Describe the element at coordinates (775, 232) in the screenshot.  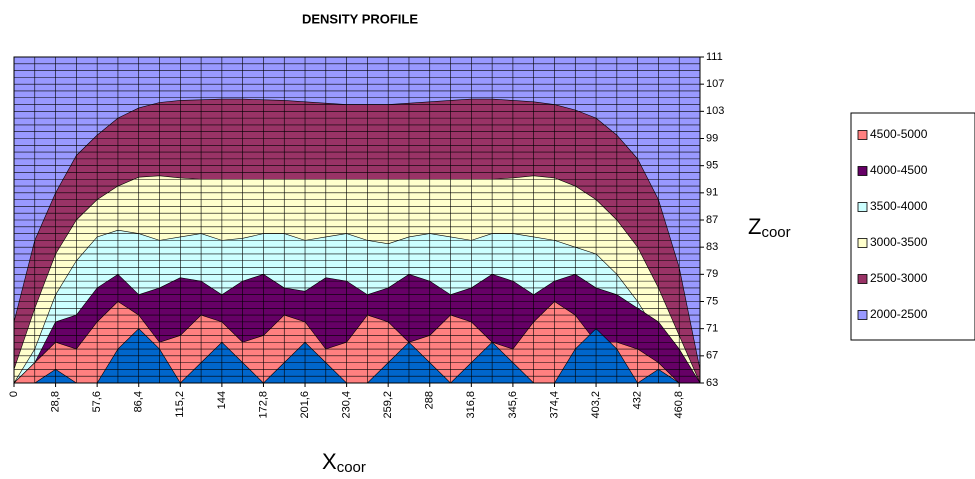
I see `y-axis-label-sub: coor` at that location.